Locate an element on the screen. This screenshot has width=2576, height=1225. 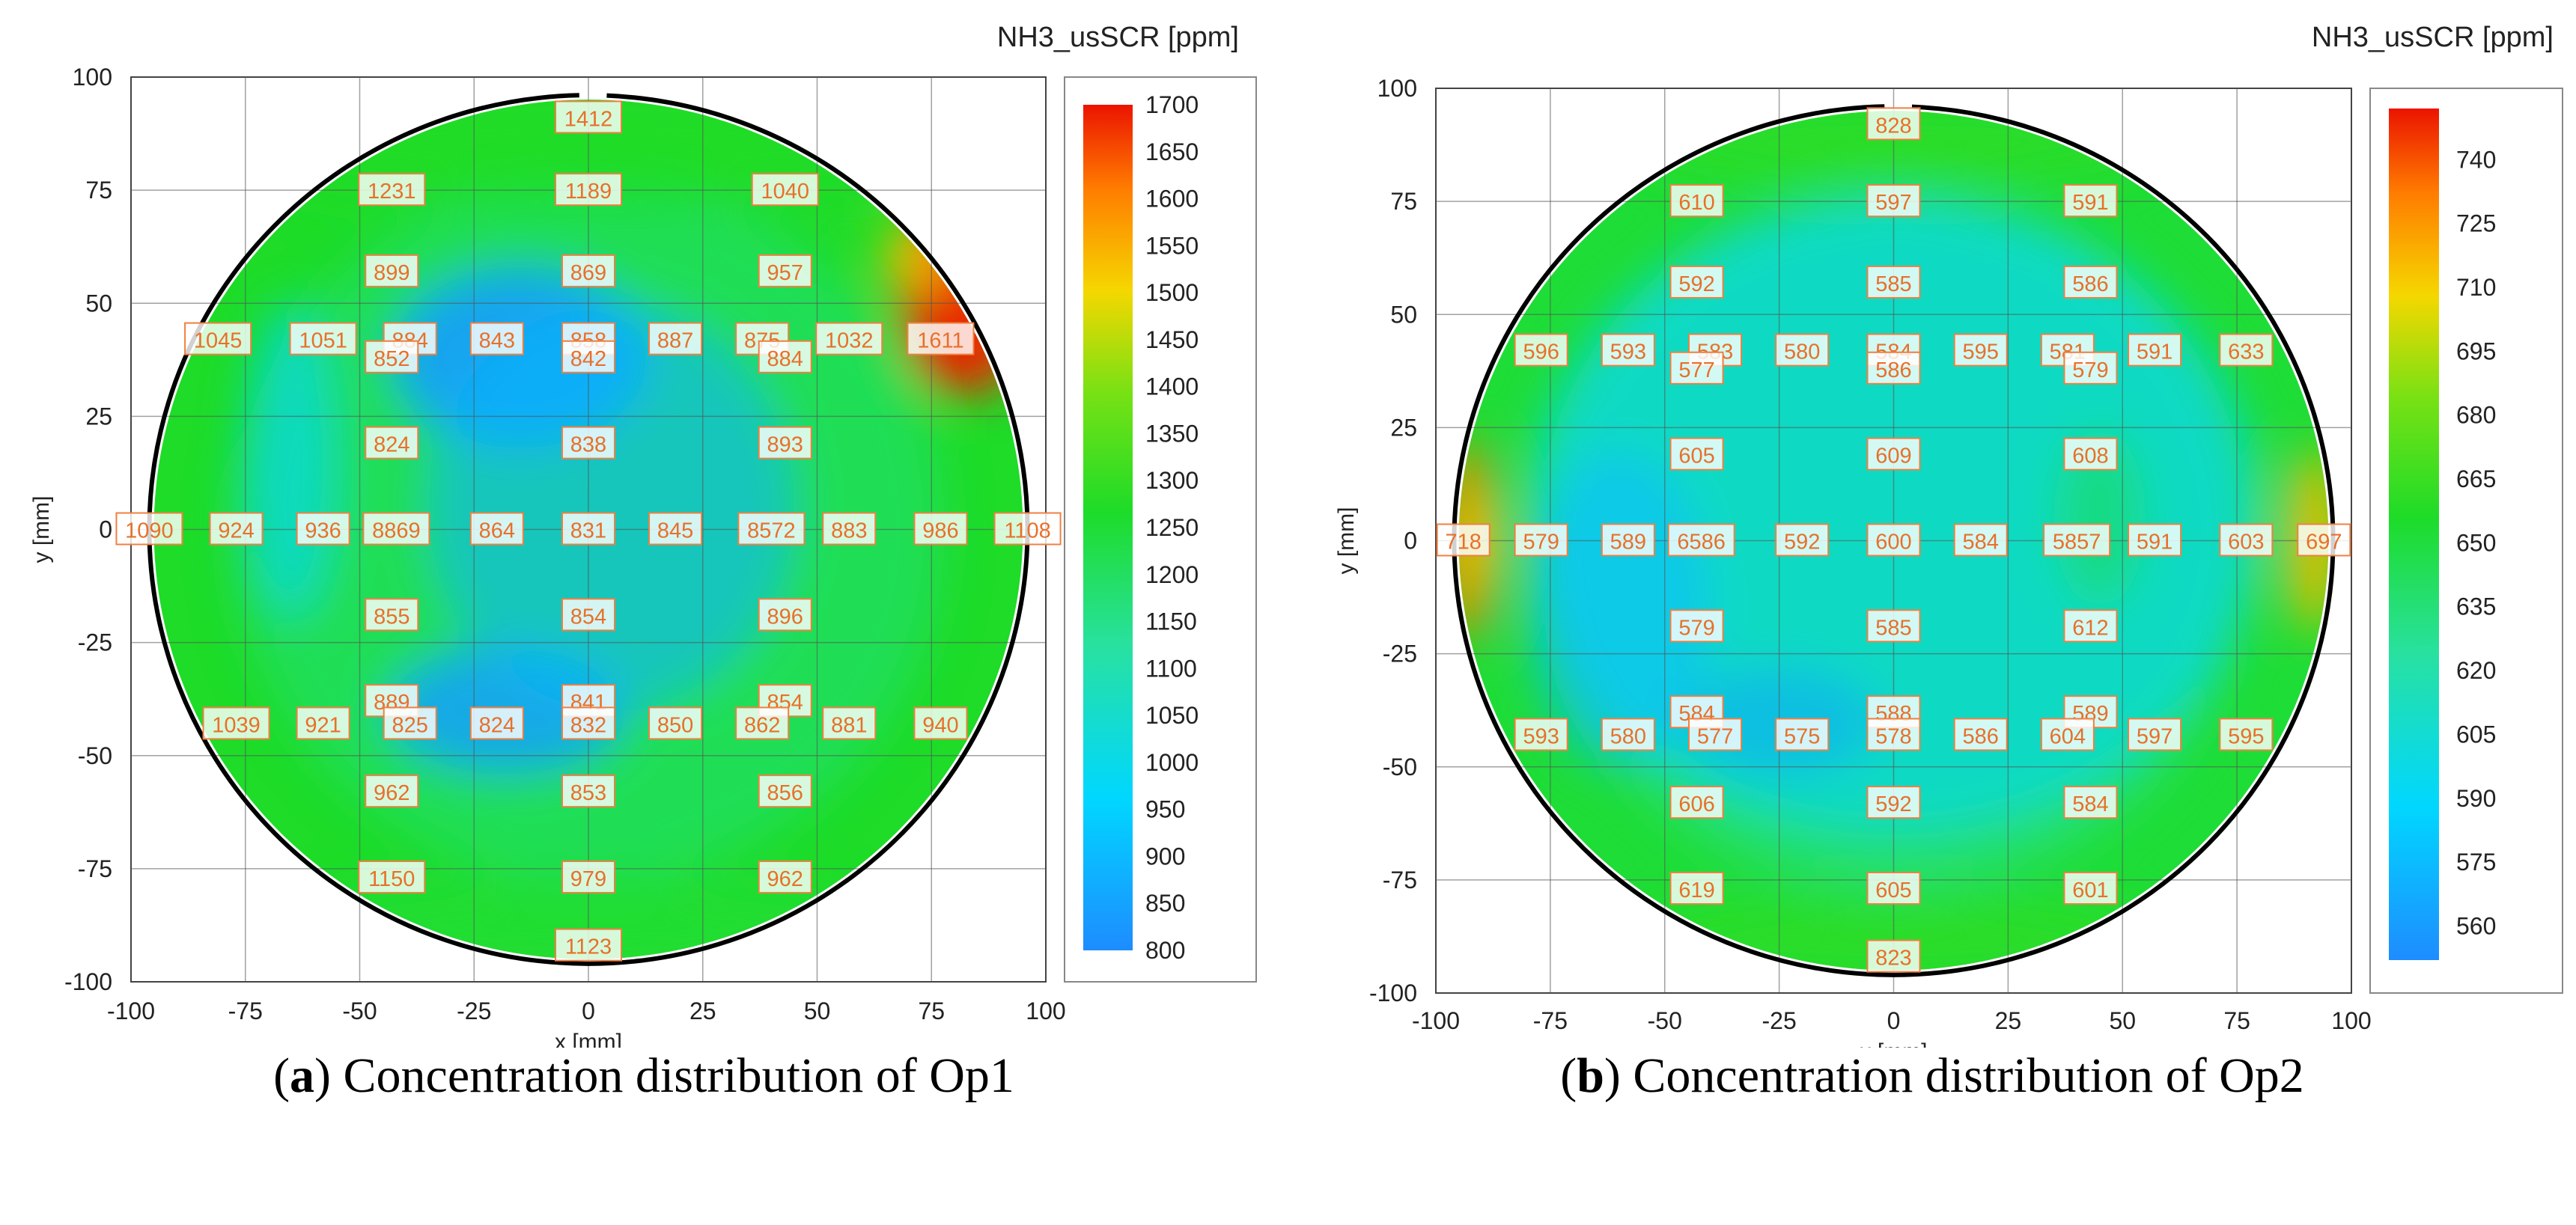
value-label: 854 is located at coordinates (588, 617).